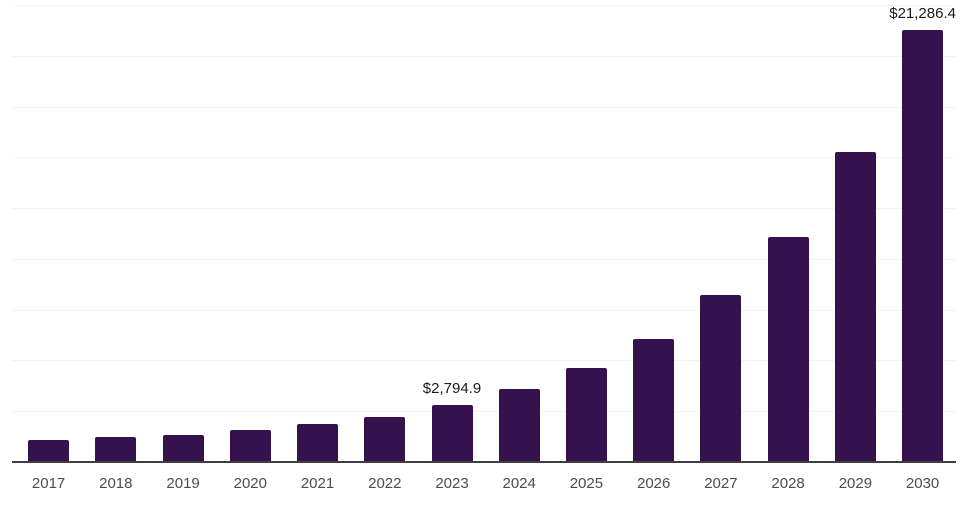 This screenshot has width=973, height=513. Describe the element at coordinates (385, 483) in the screenshot. I see `x-tick-label-2022: 2022` at that location.